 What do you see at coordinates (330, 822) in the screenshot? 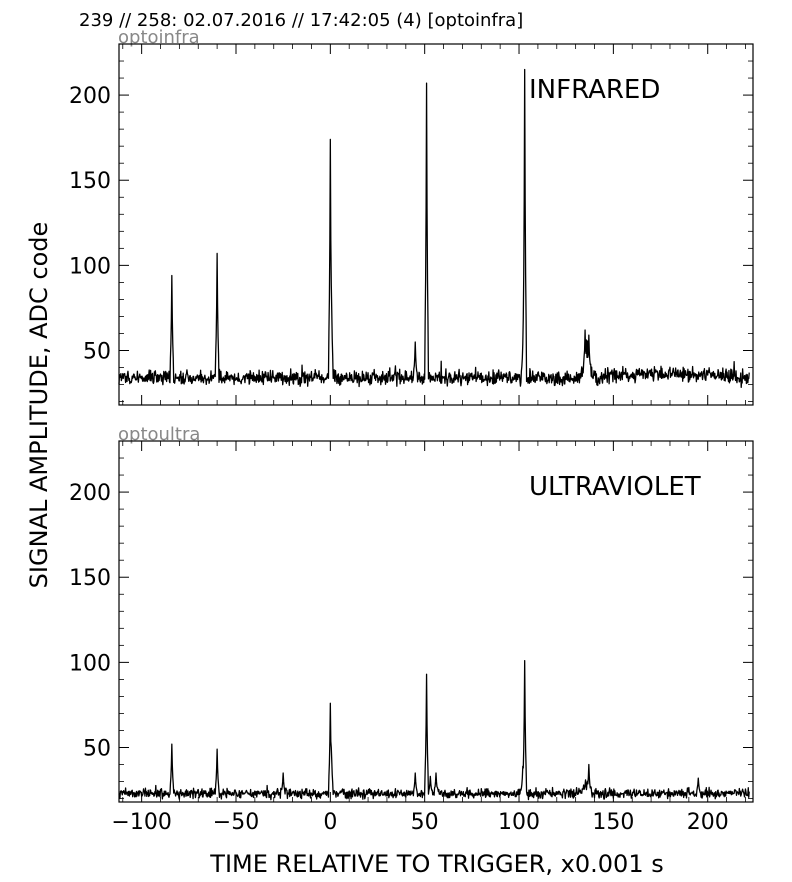
I see `x-tick-label: 0` at bounding box center [330, 822].